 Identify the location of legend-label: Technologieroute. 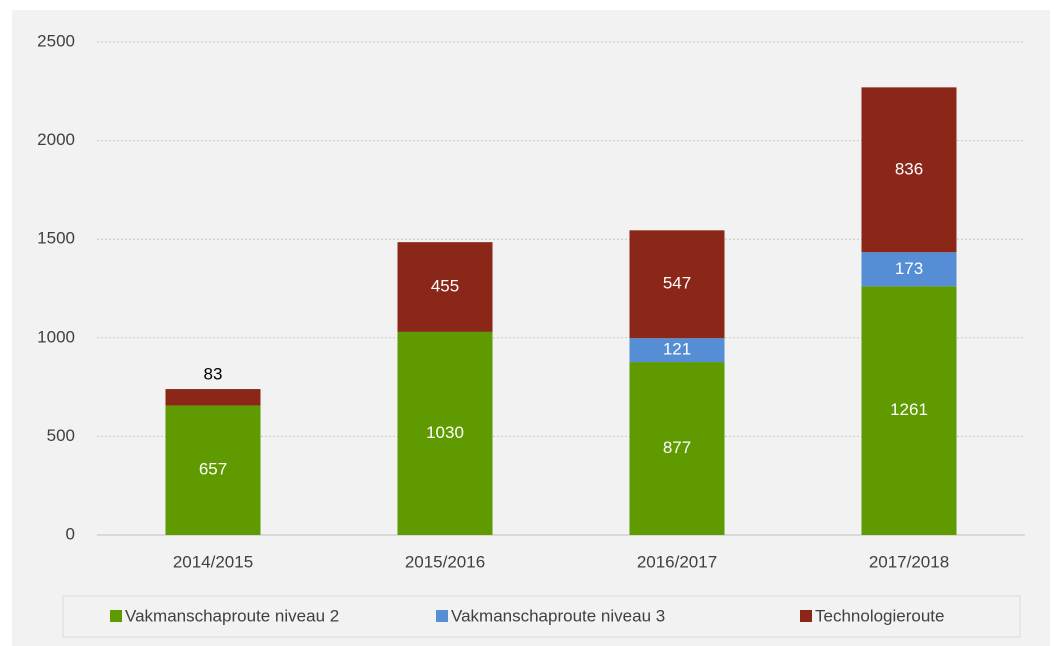
(879, 615).